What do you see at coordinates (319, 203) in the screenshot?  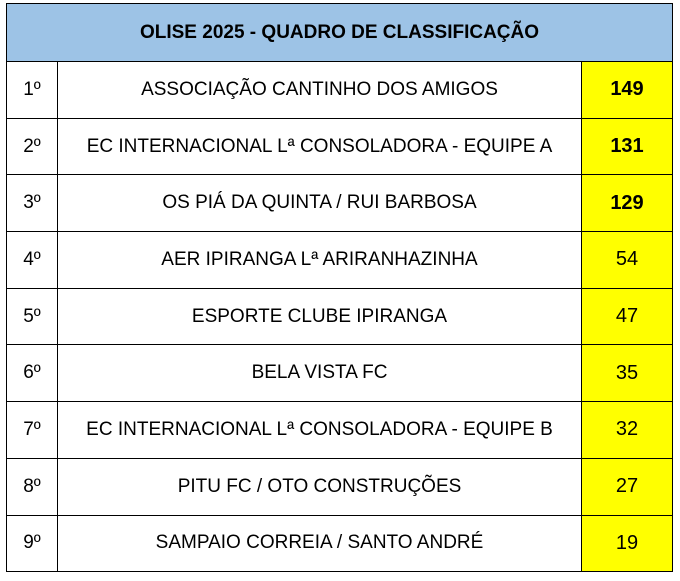 I see `team-cell: OS PIÁ DA QUINTA / RUI BARBOSA` at bounding box center [319, 203].